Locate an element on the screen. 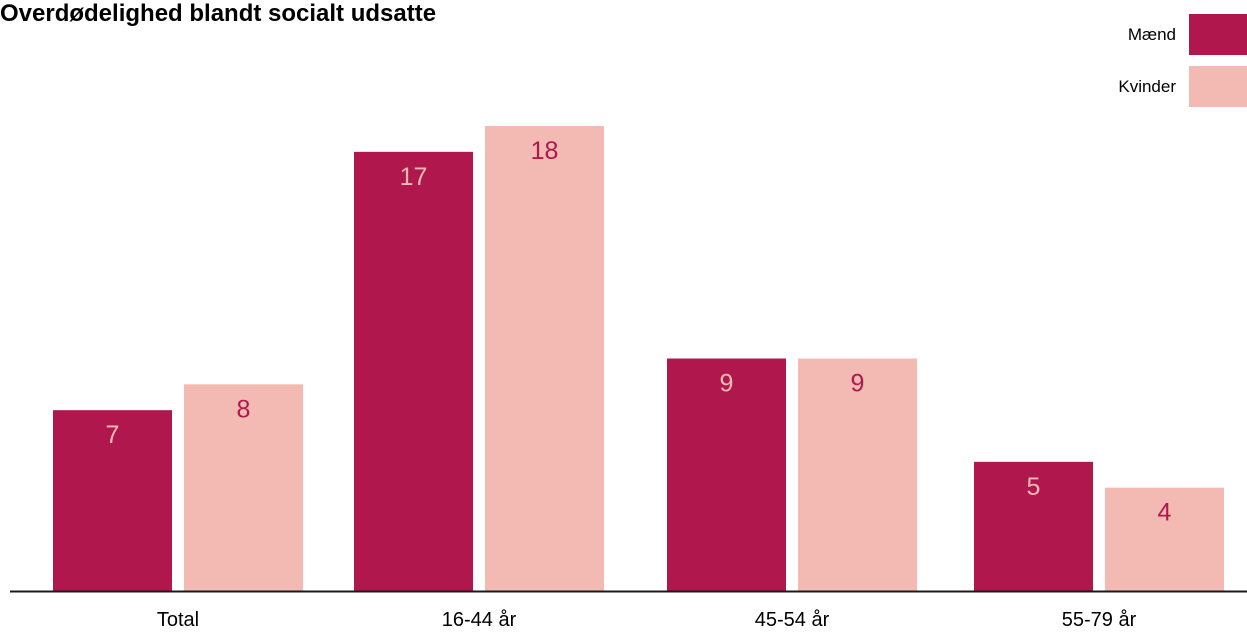 This screenshot has width=1247, height=632. value-label-maend-1: 17 is located at coordinates (414, 177).